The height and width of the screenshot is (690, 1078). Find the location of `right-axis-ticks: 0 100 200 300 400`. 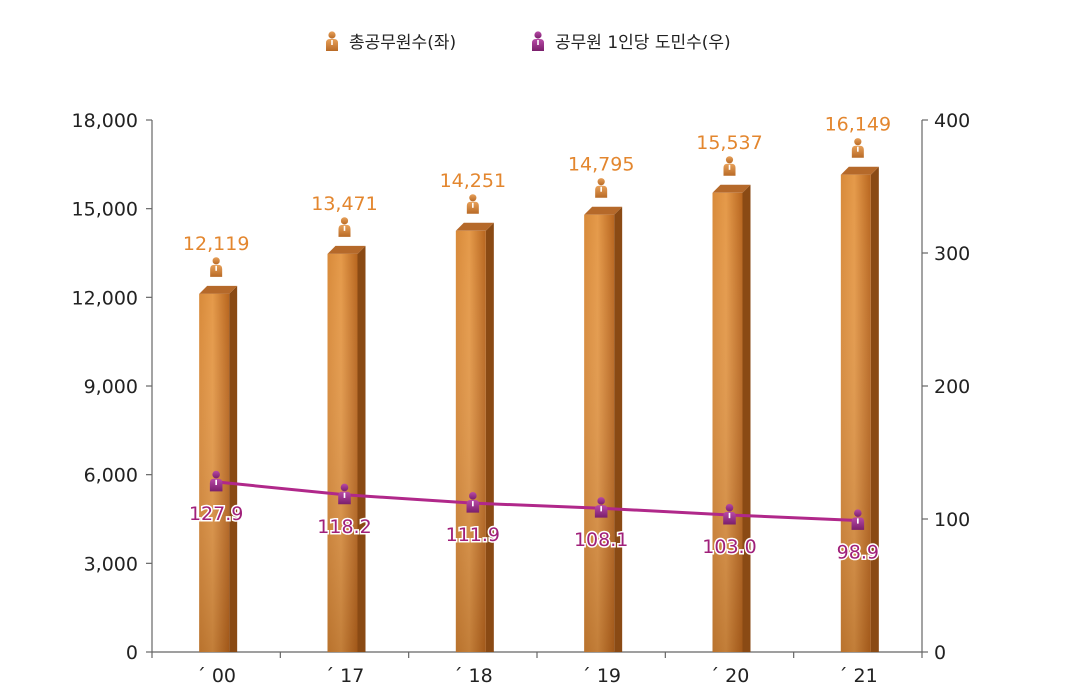

right-axis-ticks: 0 100 200 300 400 is located at coordinates (946, 387).